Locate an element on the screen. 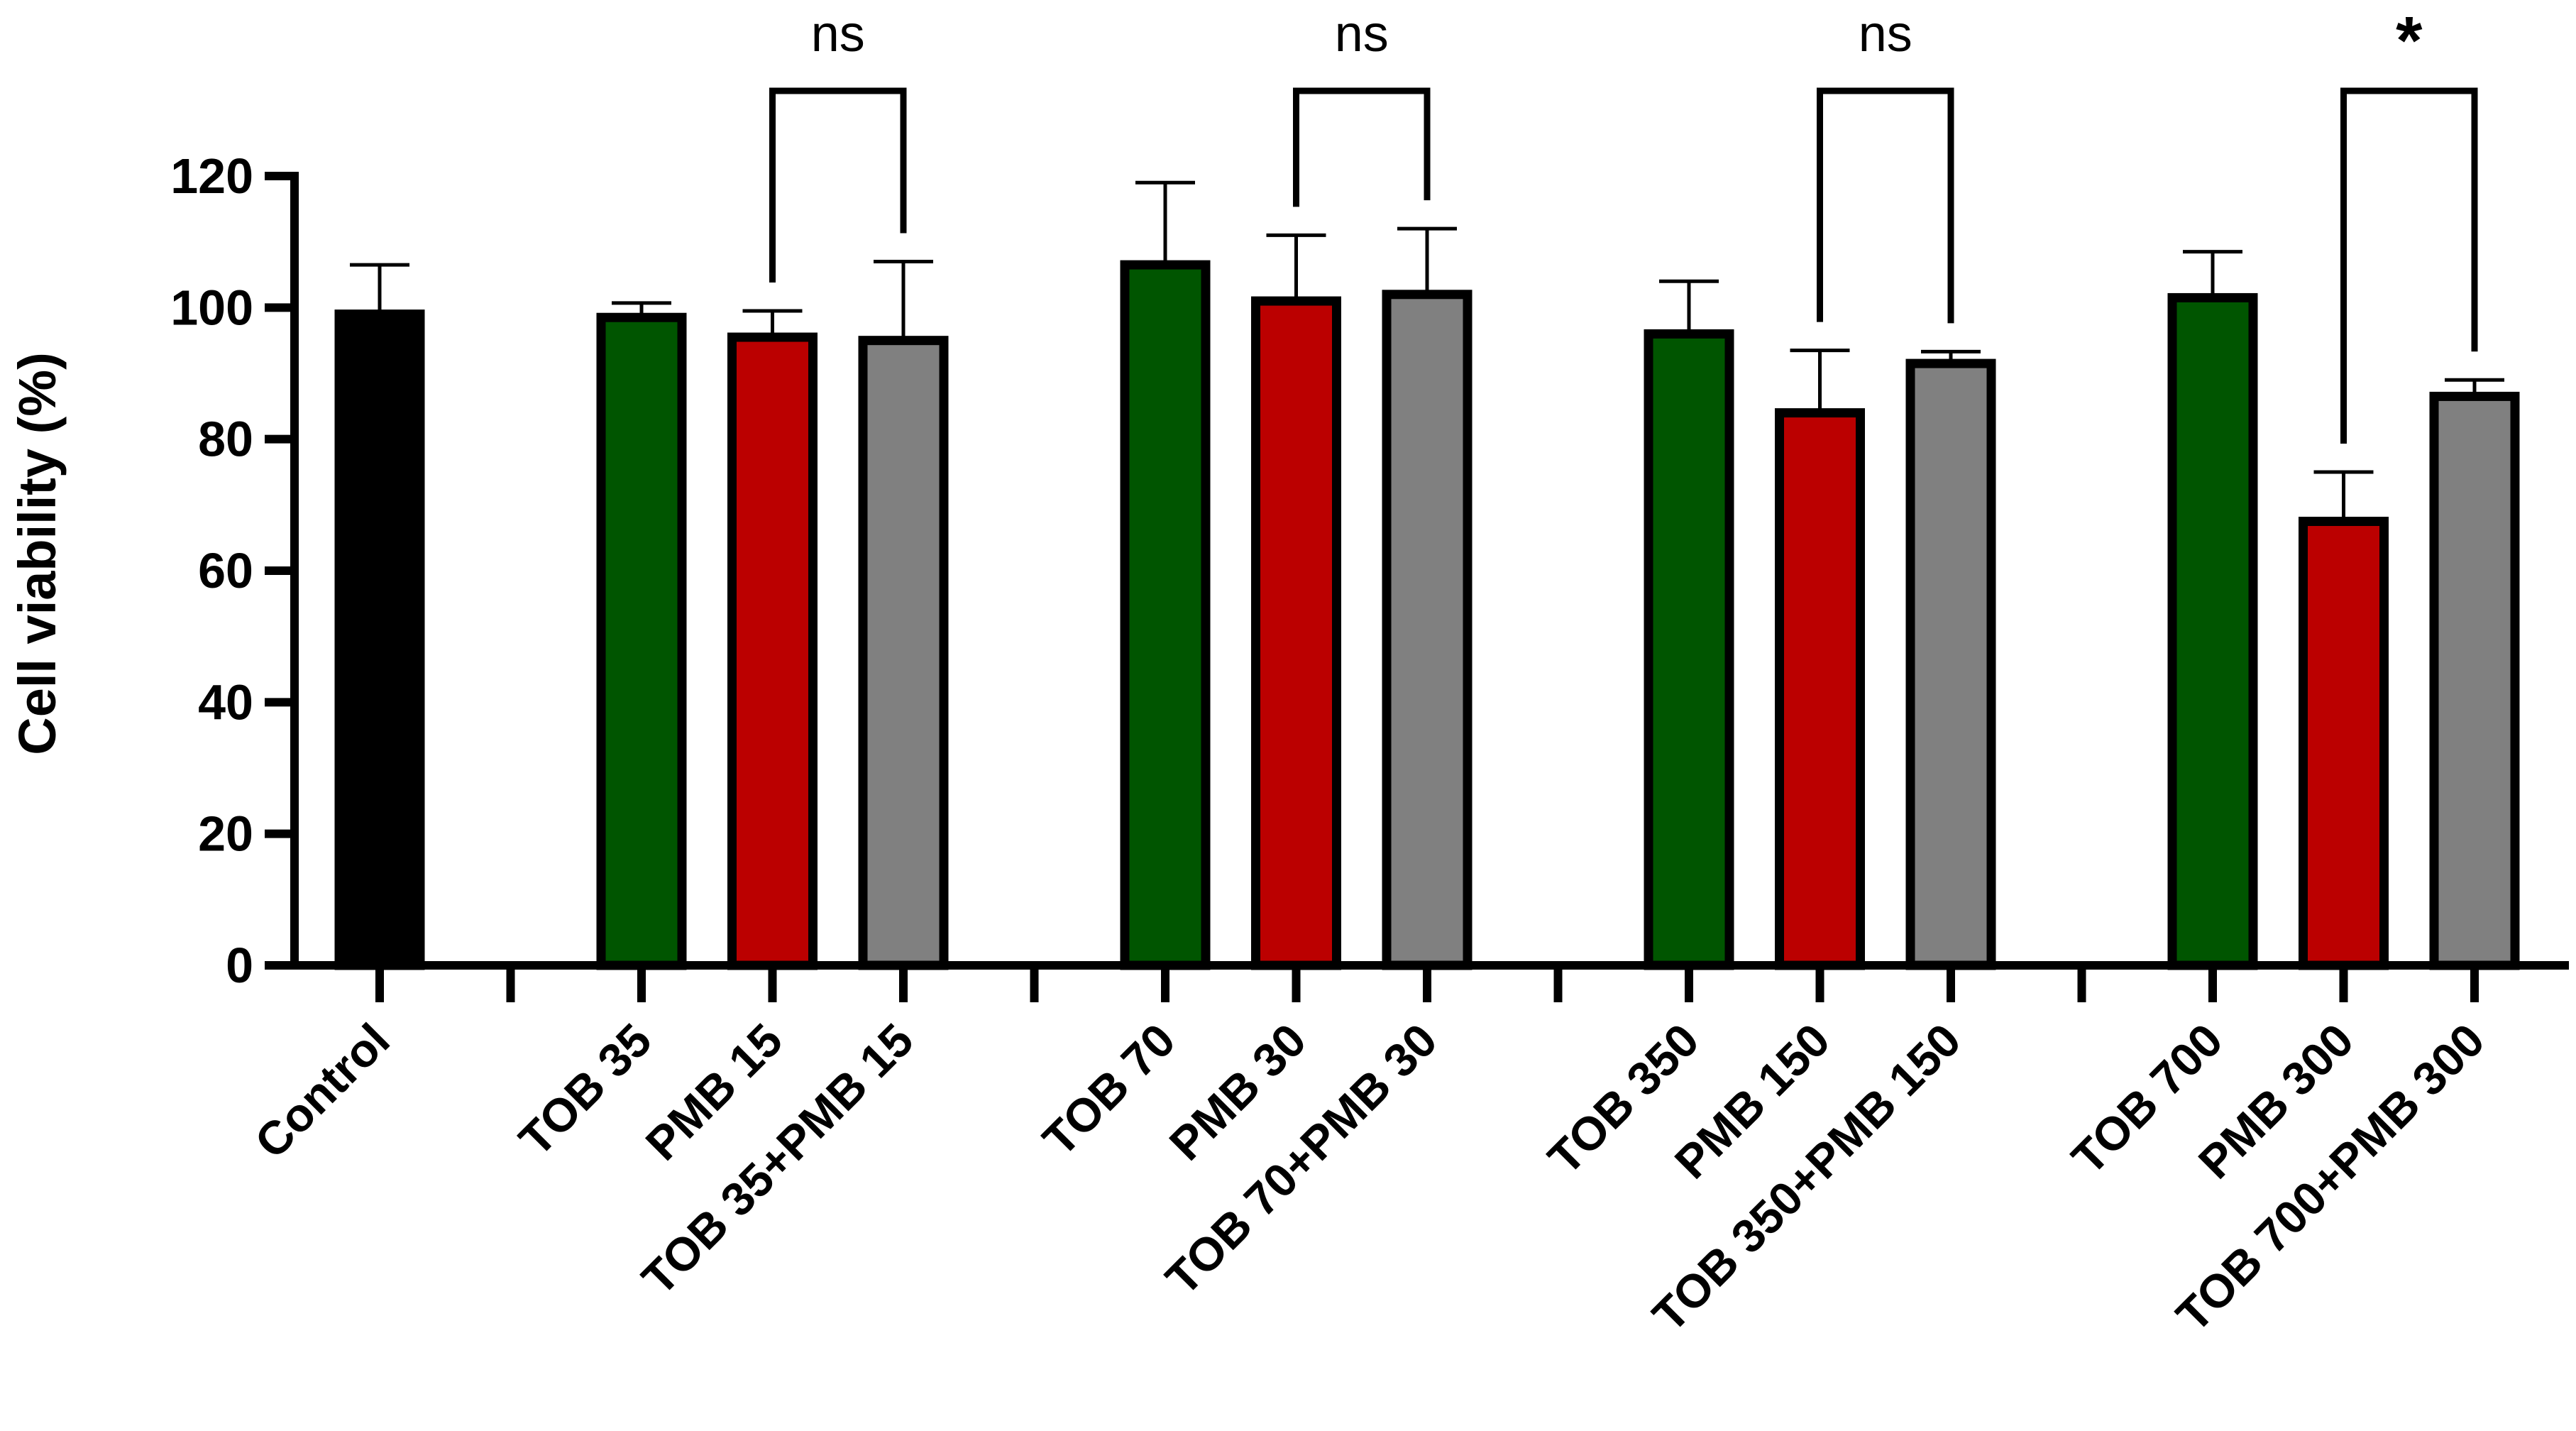 This screenshot has width=2576, height=1431. y-tick-label-100: 100 is located at coordinates (211, 307).